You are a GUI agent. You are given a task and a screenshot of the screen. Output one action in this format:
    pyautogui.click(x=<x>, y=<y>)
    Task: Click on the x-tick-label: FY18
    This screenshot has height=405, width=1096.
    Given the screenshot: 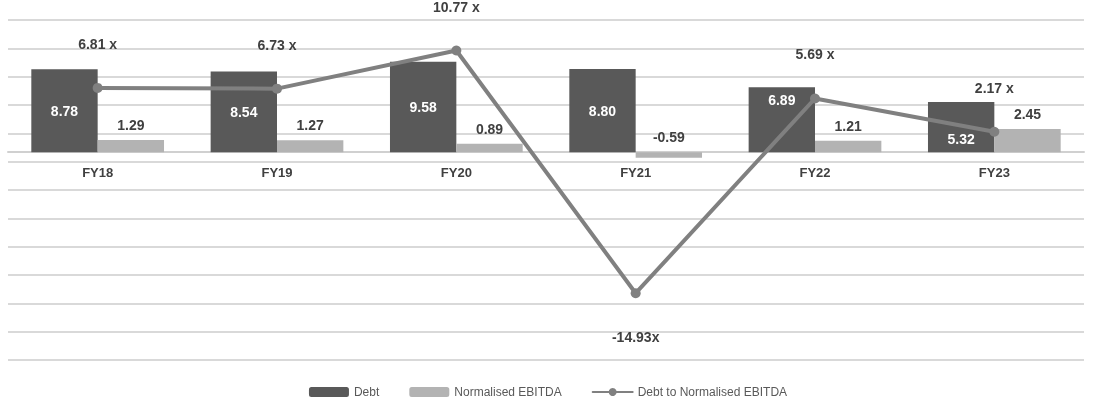 What is the action you would take?
    pyautogui.click(x=98, y=173)
    